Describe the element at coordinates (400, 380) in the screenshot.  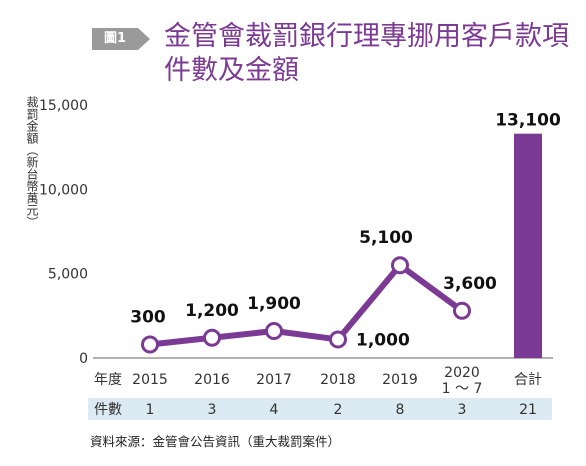
I see `x-tick-label: 2019` at that location.